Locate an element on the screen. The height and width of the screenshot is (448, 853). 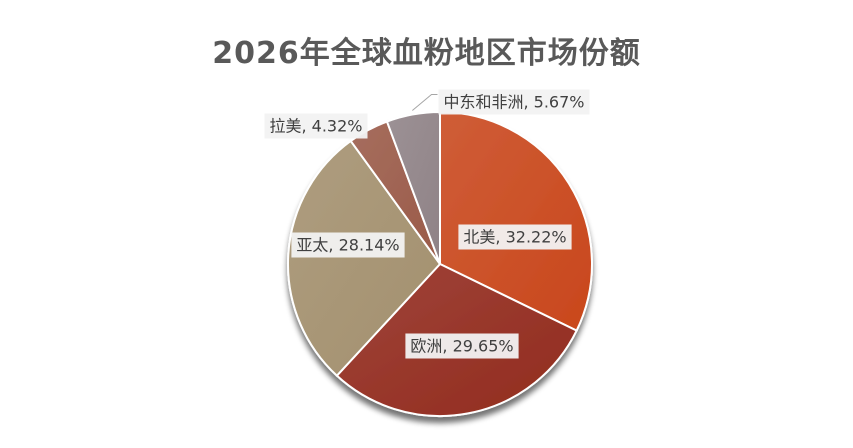
slice-label-text-0: 北美, 32.22% is located at coordinates (514, 237).